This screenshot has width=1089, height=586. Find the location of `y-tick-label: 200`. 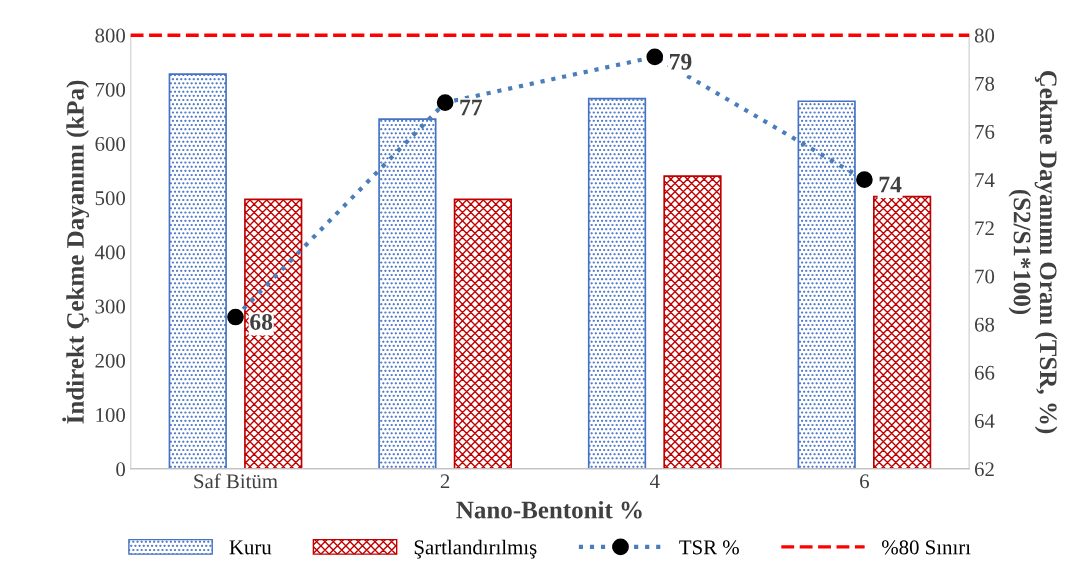

y-tick-label: 200 is located at coordinates (110, 360).